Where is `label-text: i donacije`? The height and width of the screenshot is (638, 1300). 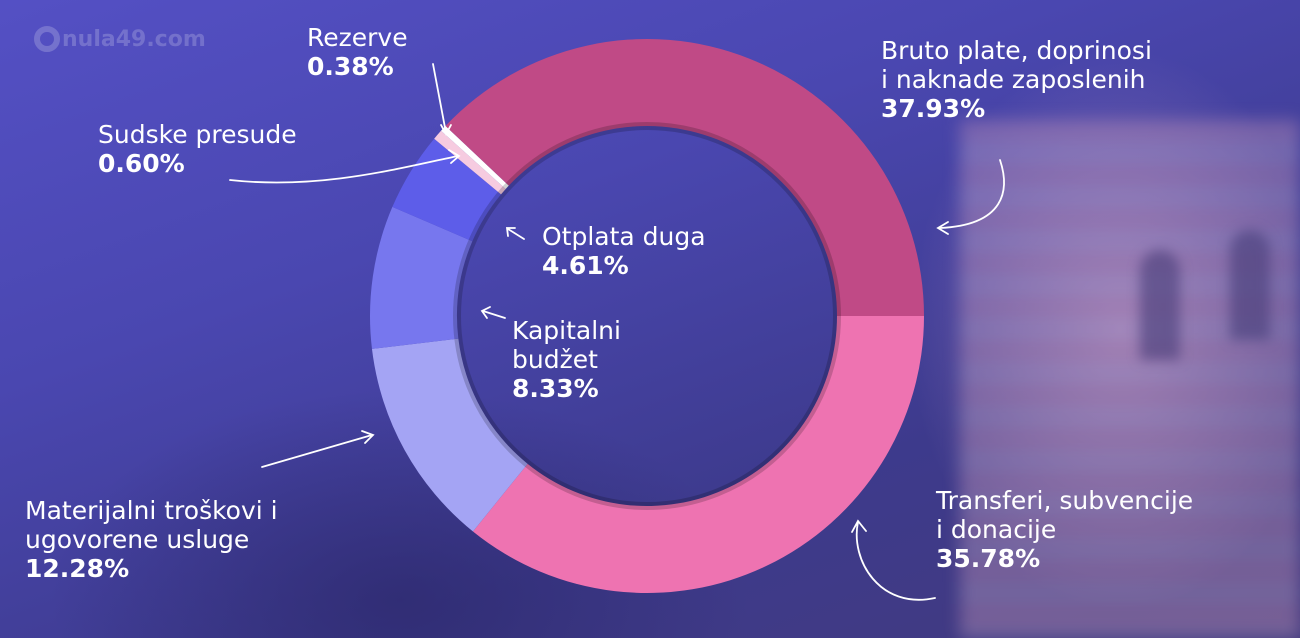
label-text: i donacije is located at coordinates (996, 529).